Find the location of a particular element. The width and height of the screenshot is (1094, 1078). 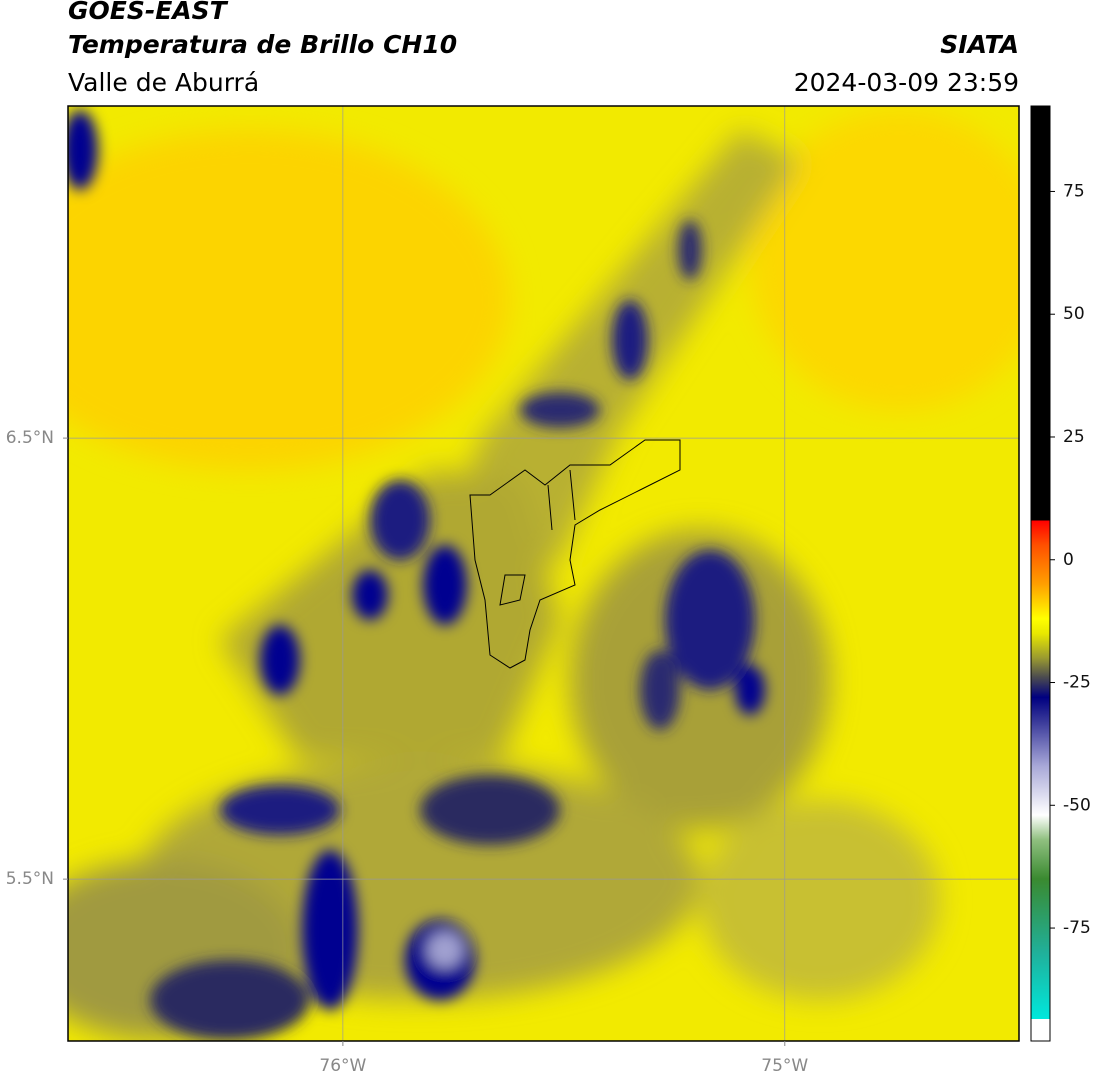

colorbar is located at coordinates (1040, 573).